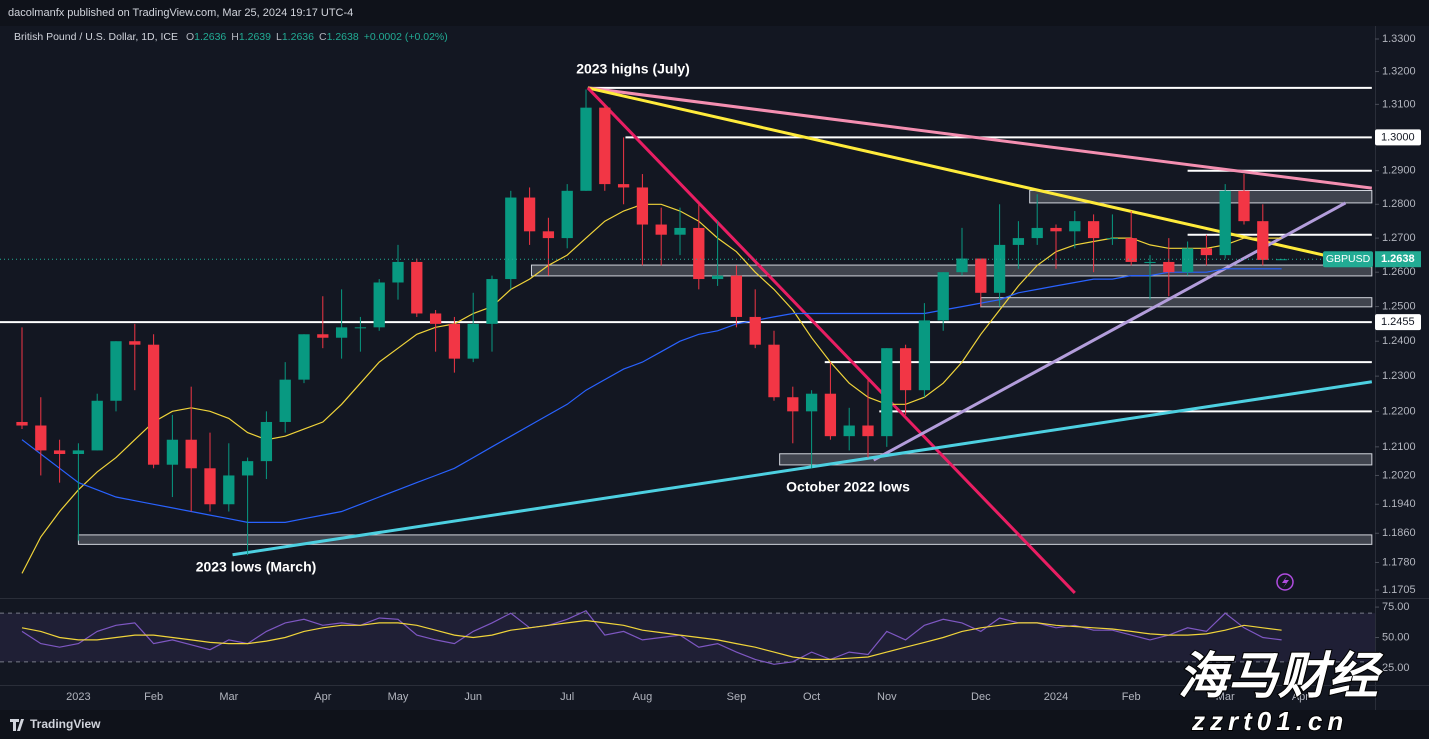 The image size is (1429, 739). What do you see at coordinates (1399, 533) in the screenshot?
I see `y-tick-label: 1.1860` at bounding box center [1399, 533].